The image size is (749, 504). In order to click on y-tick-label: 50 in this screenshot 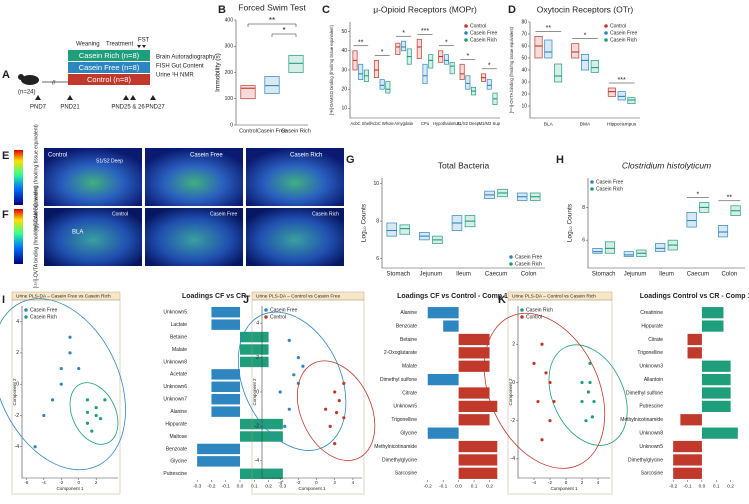, I will do `click(524, 58)`.